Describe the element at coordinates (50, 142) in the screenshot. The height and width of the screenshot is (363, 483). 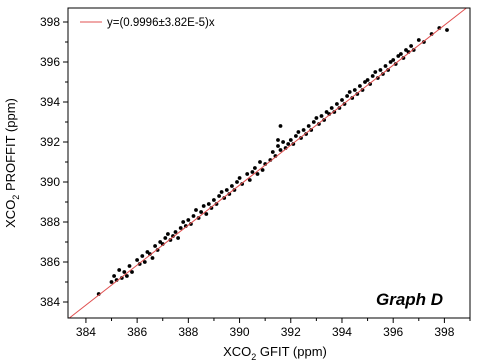
I see `y-tick-label: 392` at that location.